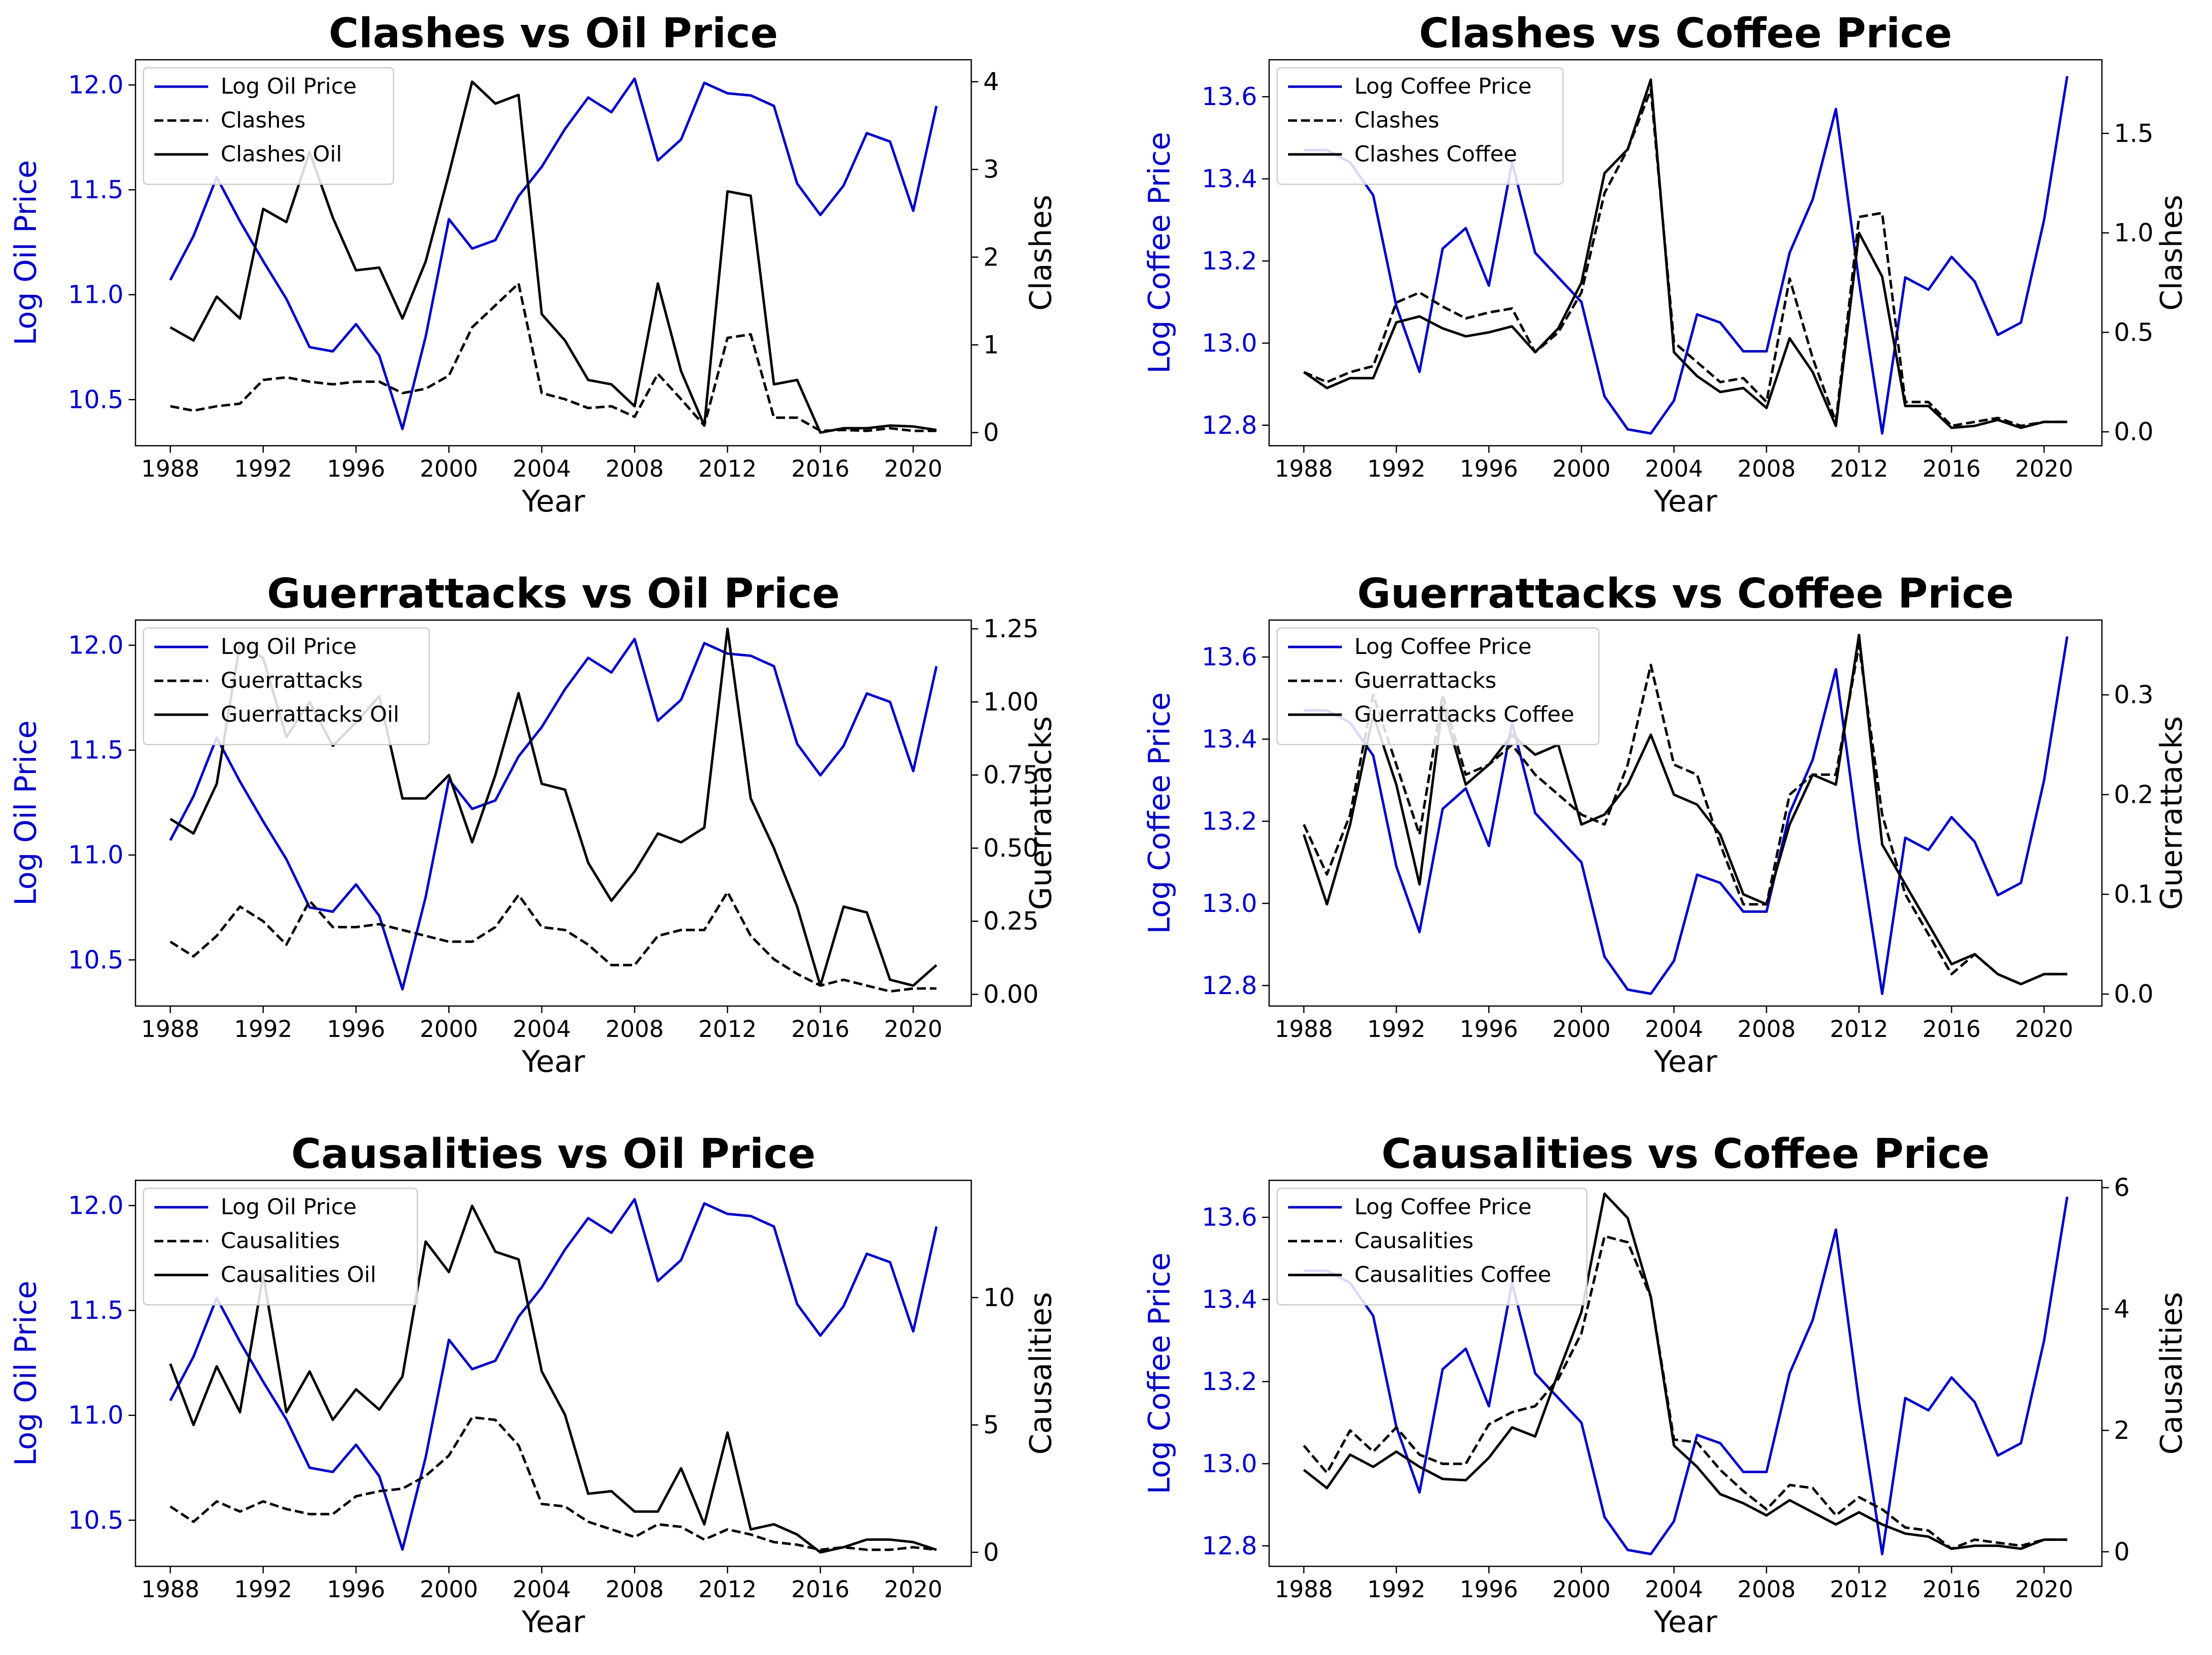  Describe the element at coordinates (1011, 922) in the screenshot. I see `y-right-tick-label: 0.25` at that location.